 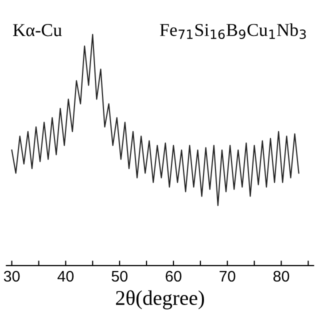 I want to click on x-tick-label: 50, so click(x=120, y=276).